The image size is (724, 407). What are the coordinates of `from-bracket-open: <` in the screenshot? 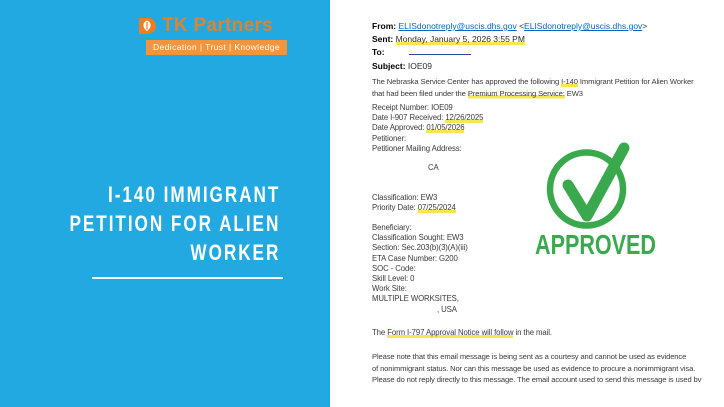 It's located at (520, 26).